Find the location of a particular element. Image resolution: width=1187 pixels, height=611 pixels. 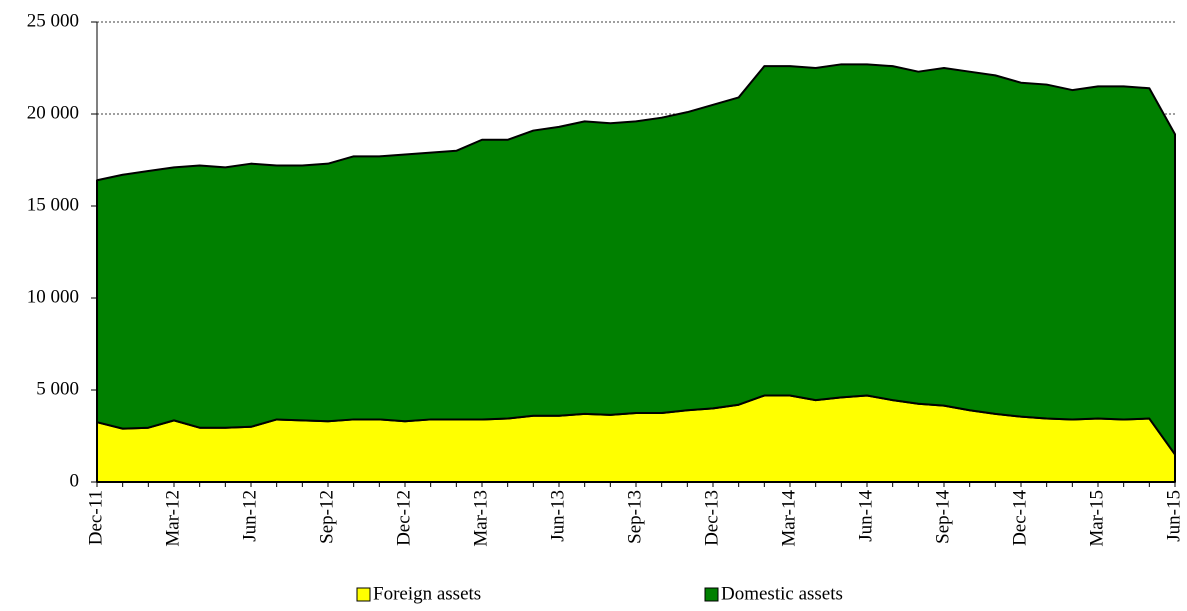

y-tick-label: 20 000 is located at coordinates (53, 112).